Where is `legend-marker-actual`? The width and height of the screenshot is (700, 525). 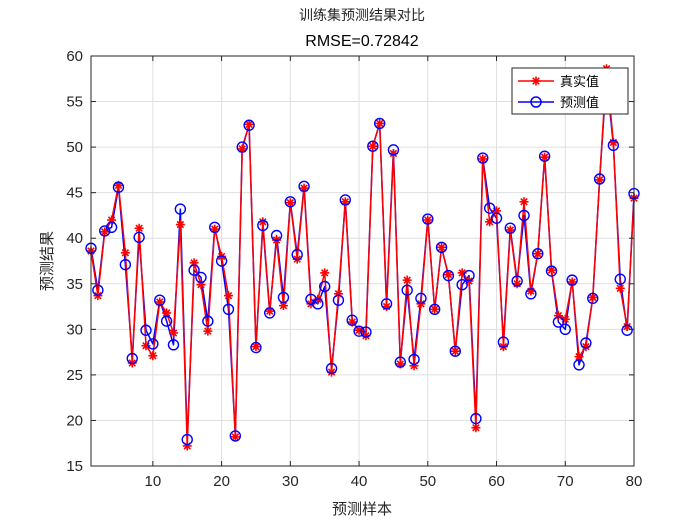
legend-marker-actual is located at coordinates (536, 81).